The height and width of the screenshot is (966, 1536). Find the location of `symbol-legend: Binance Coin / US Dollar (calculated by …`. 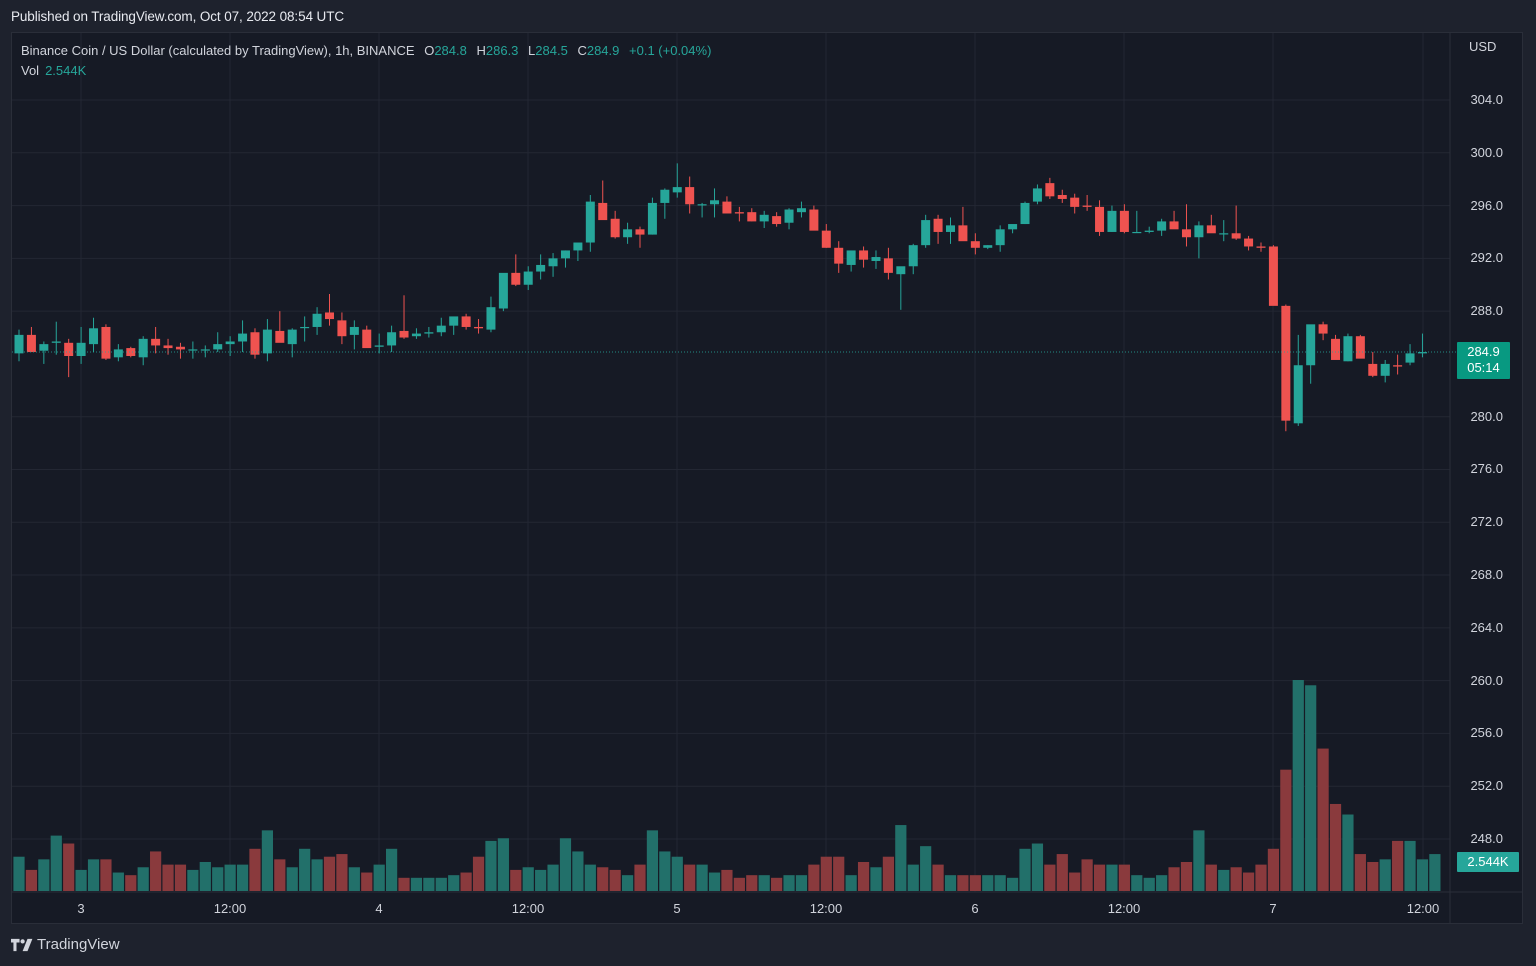

symbol-legend: Binance Coin / US Dollar (calculated by … is located at coordinates (366, 51).